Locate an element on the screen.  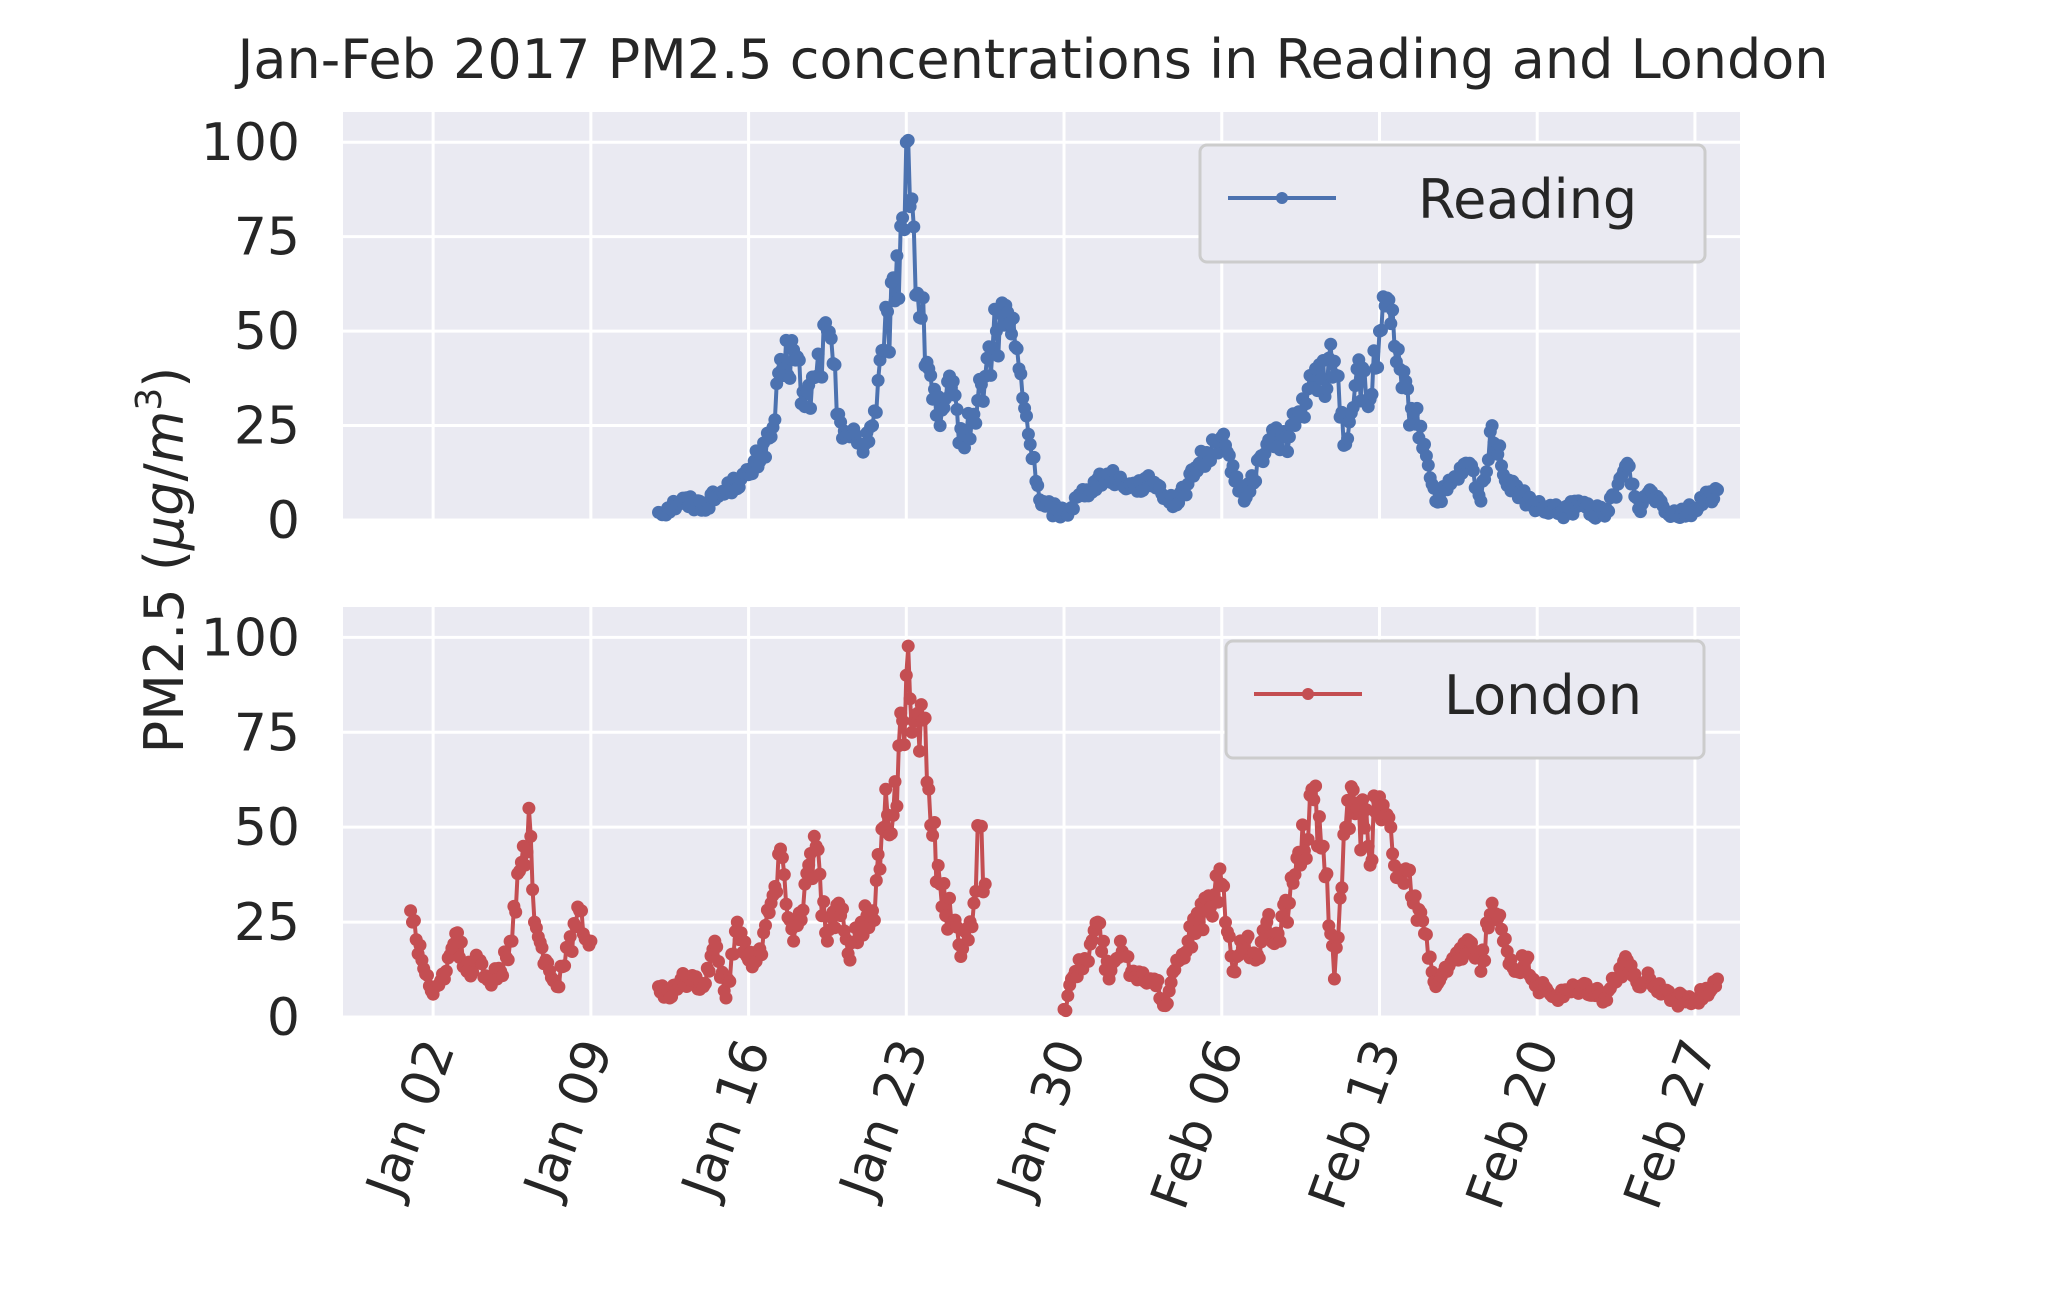
ylabel-g: g is located at coordinates (164, 498).